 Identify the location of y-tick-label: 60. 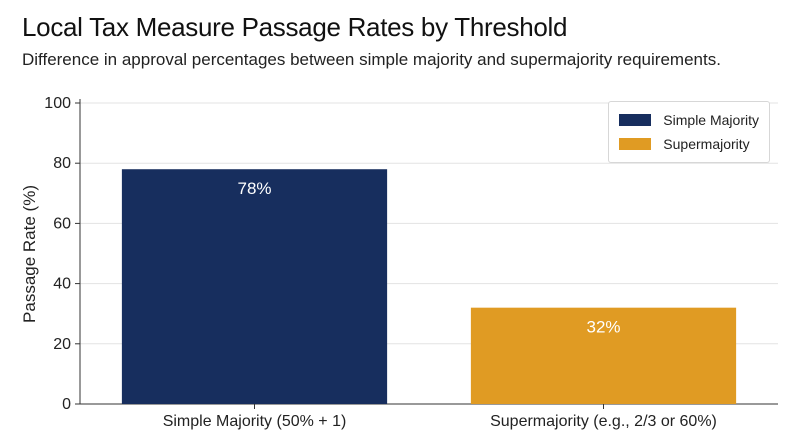
(62, 223).